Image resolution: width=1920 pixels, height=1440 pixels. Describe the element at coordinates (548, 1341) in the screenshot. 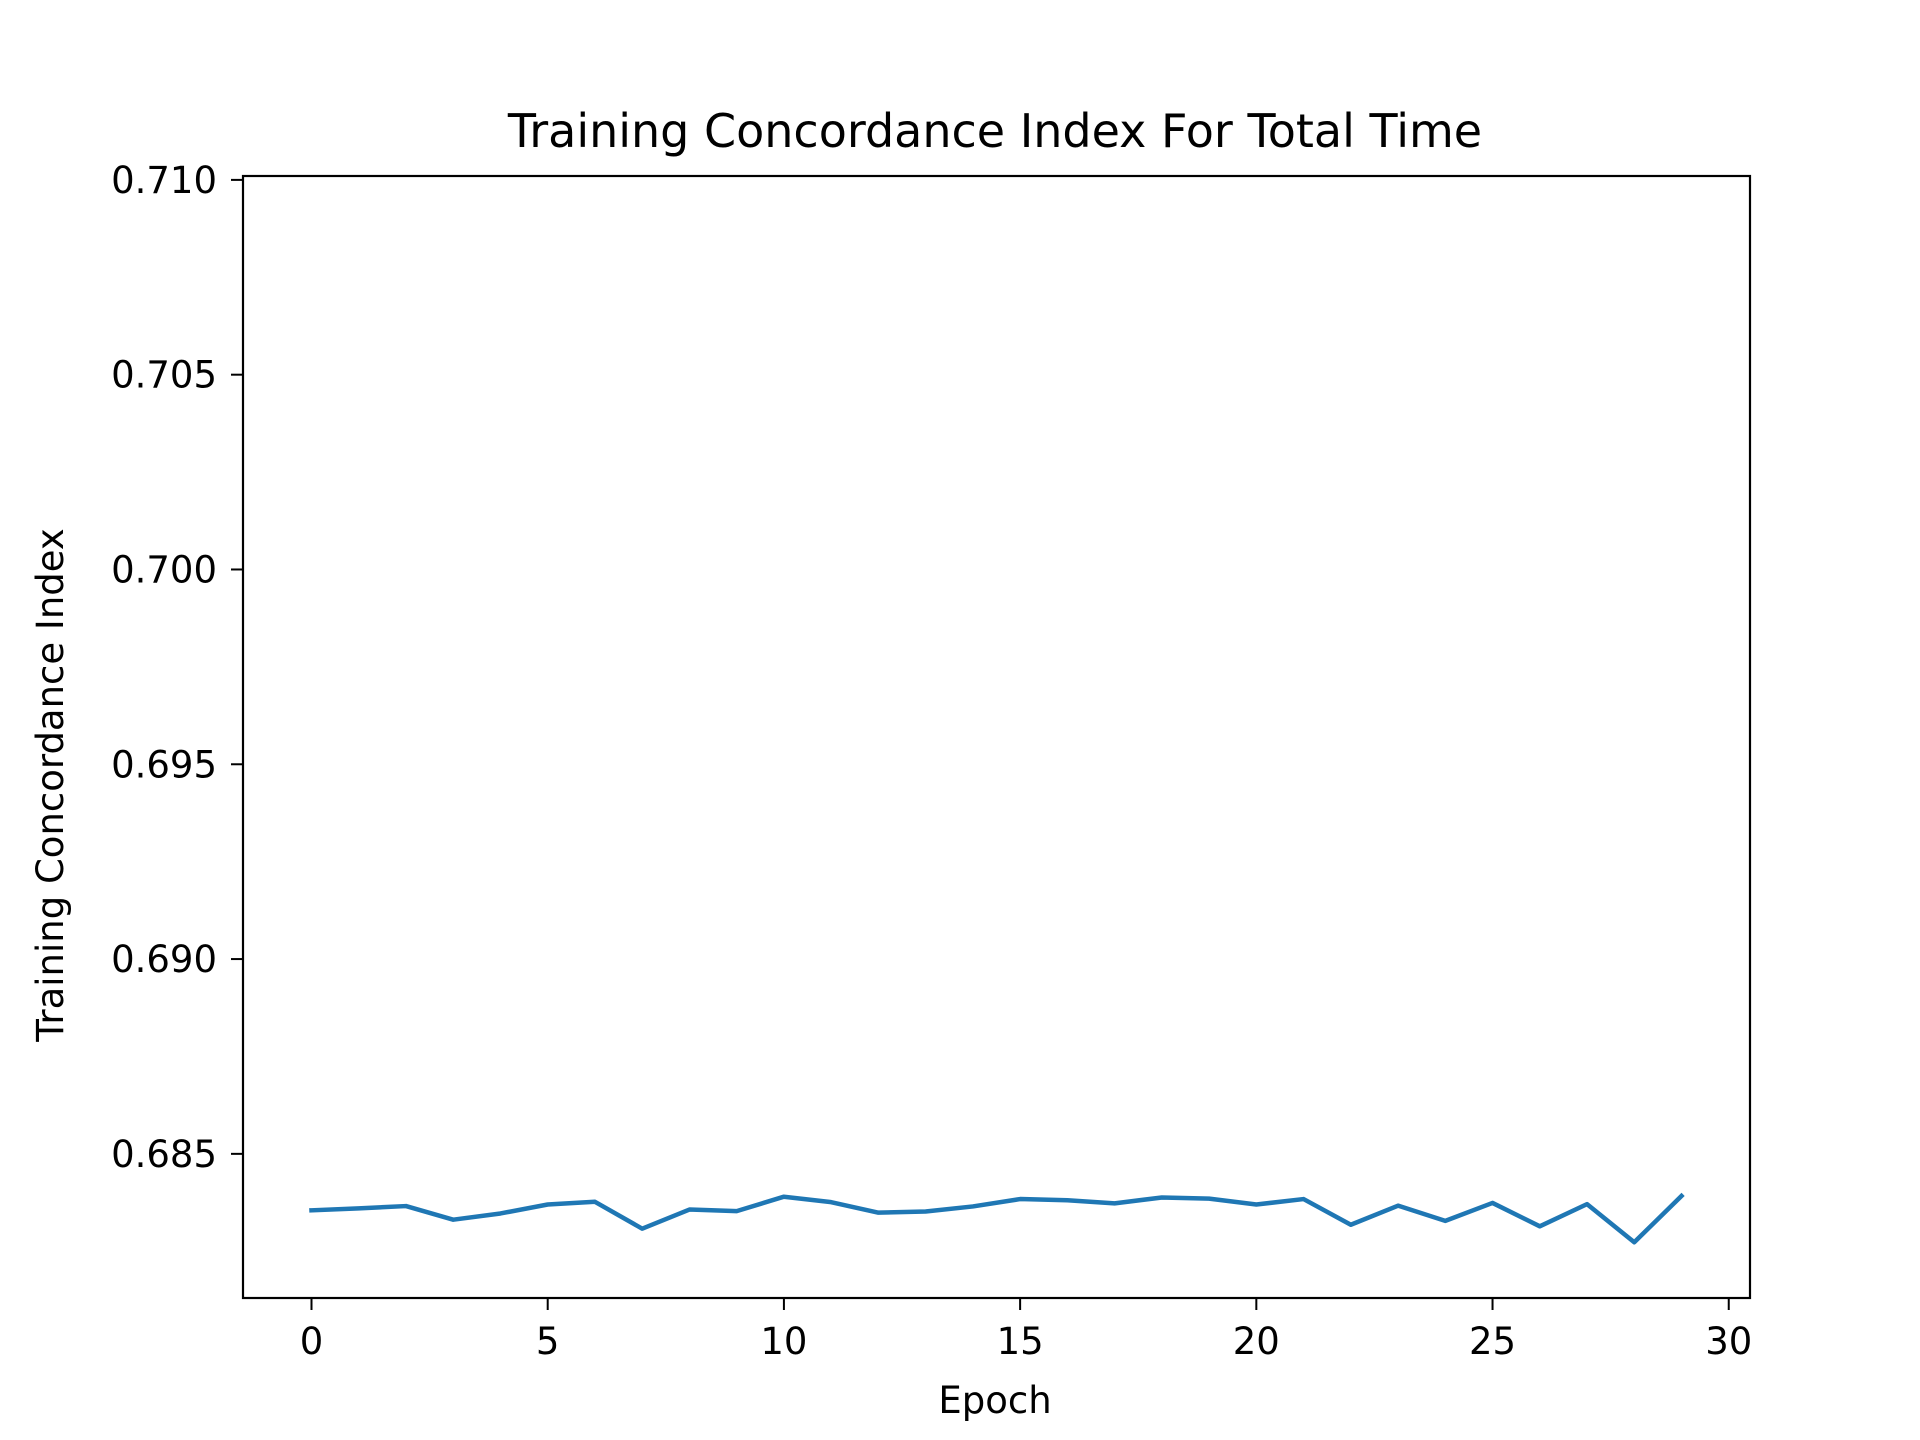

I see `x-tick-label: 5` at that location.